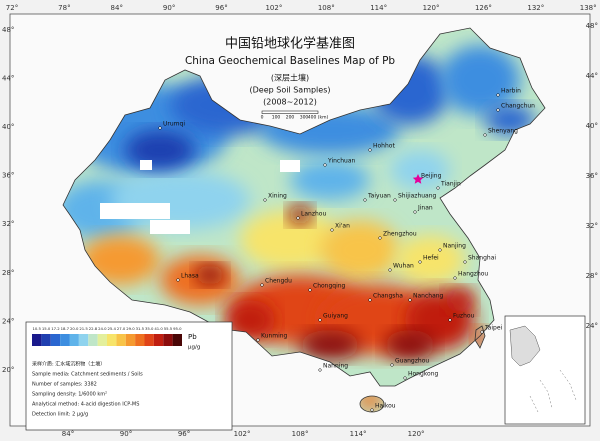 Image resolution: width=600 pixels, height=441 pixels. Describe the element at coordinates (318, 118) in the screenshot. I see `scale-label: 400 (km)` at that location.